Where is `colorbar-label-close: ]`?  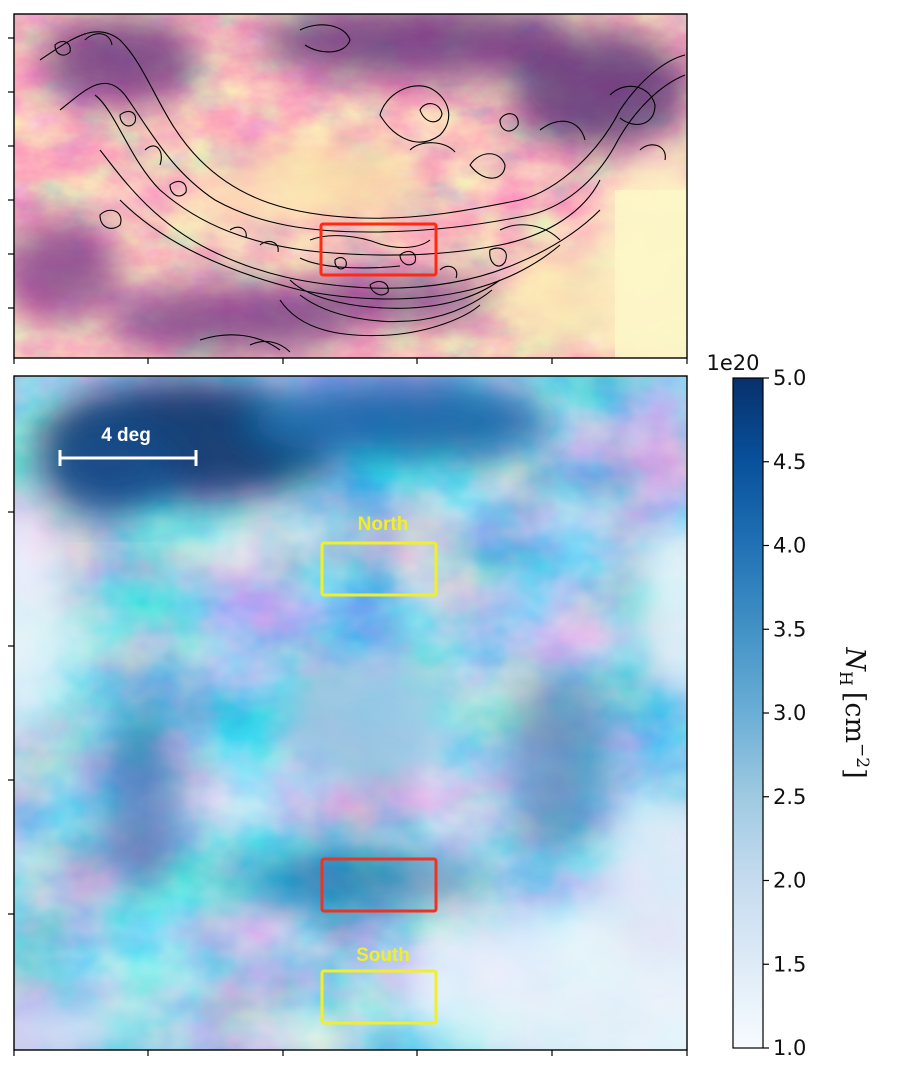
colorbar-label-close: ] is located at coordinates (854, 773).